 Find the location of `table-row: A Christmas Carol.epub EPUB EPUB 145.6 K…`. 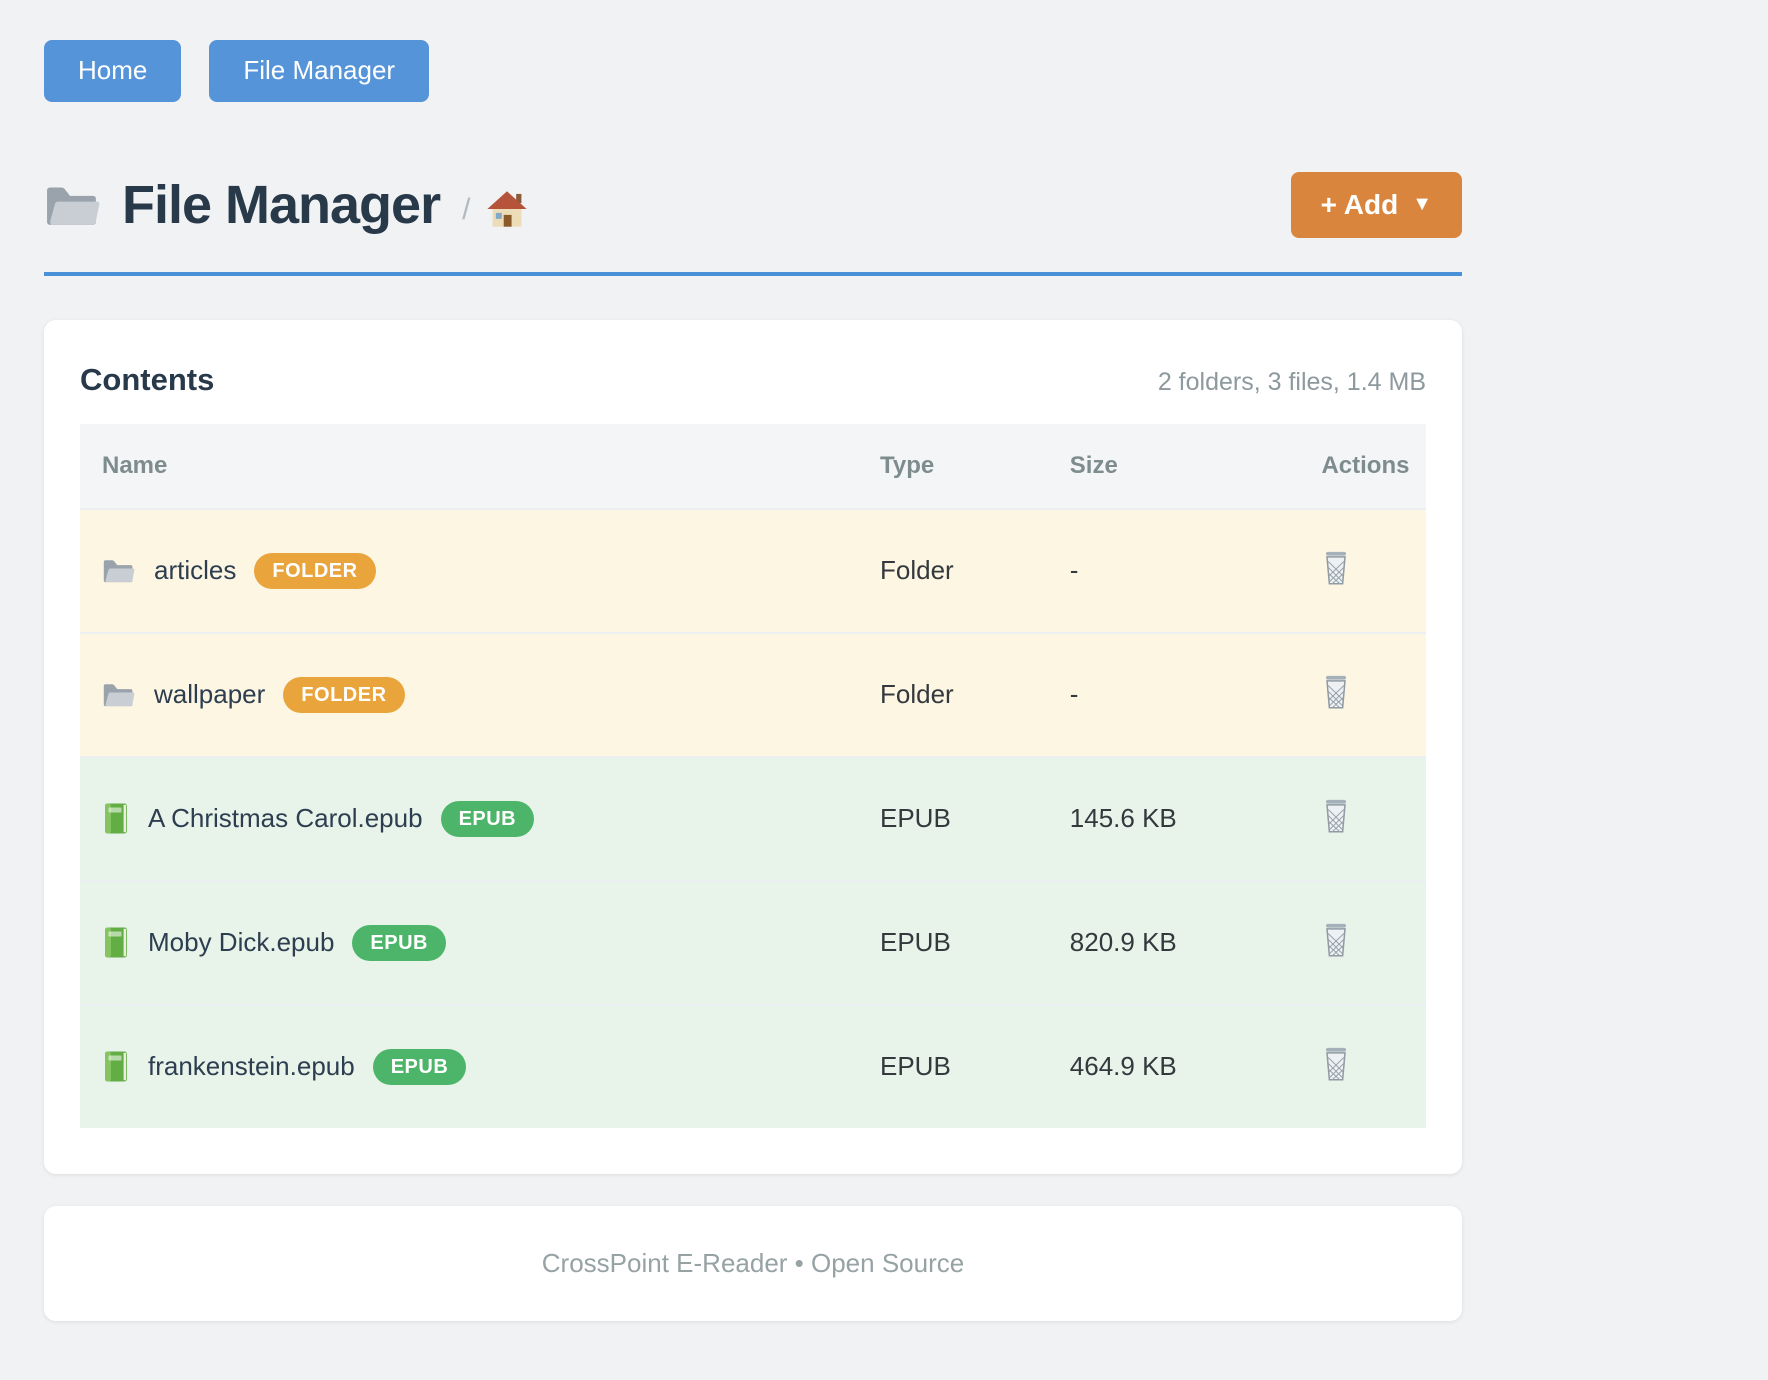

table-row: A Christmas Carol.epub EPUB EPUB 145.6 K… is located at coordinates (753, 818).